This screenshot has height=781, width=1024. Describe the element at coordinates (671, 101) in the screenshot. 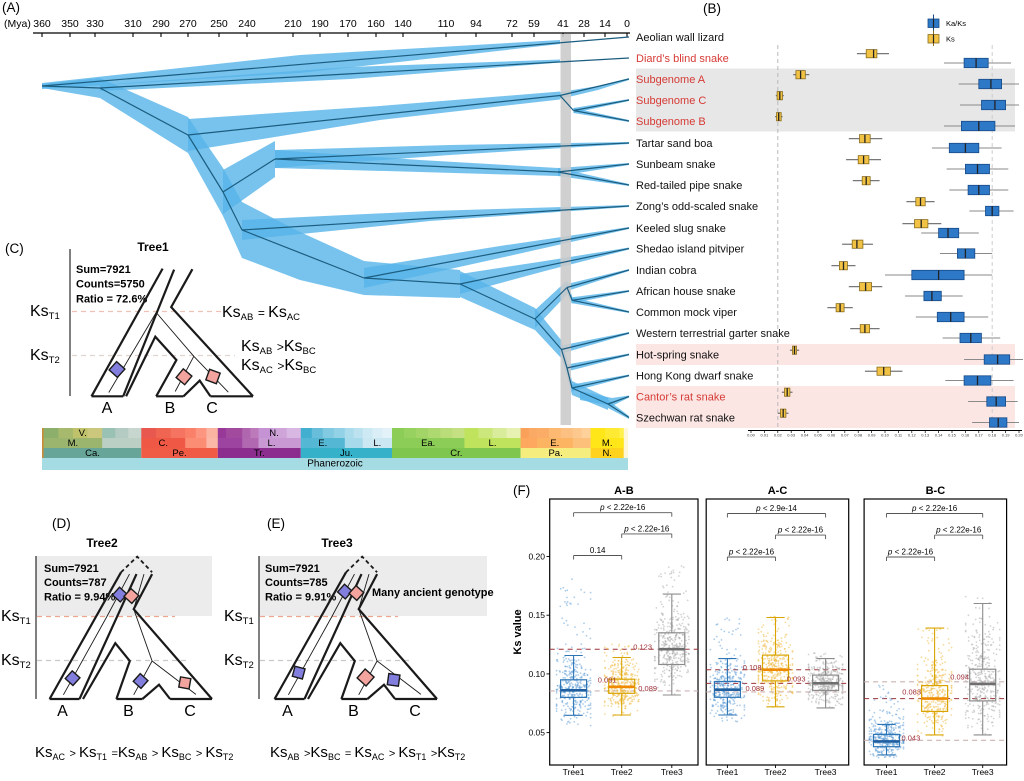

I see `svg-text: Subgenome C` at that location.